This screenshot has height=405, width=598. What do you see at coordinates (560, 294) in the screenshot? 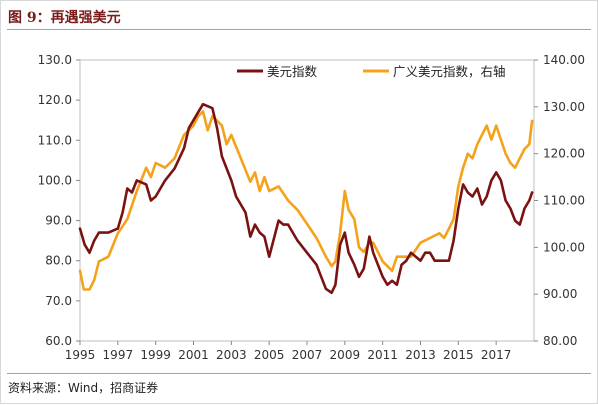
I see `right-tick-label: 90.00` at bounding box center [560, 294].